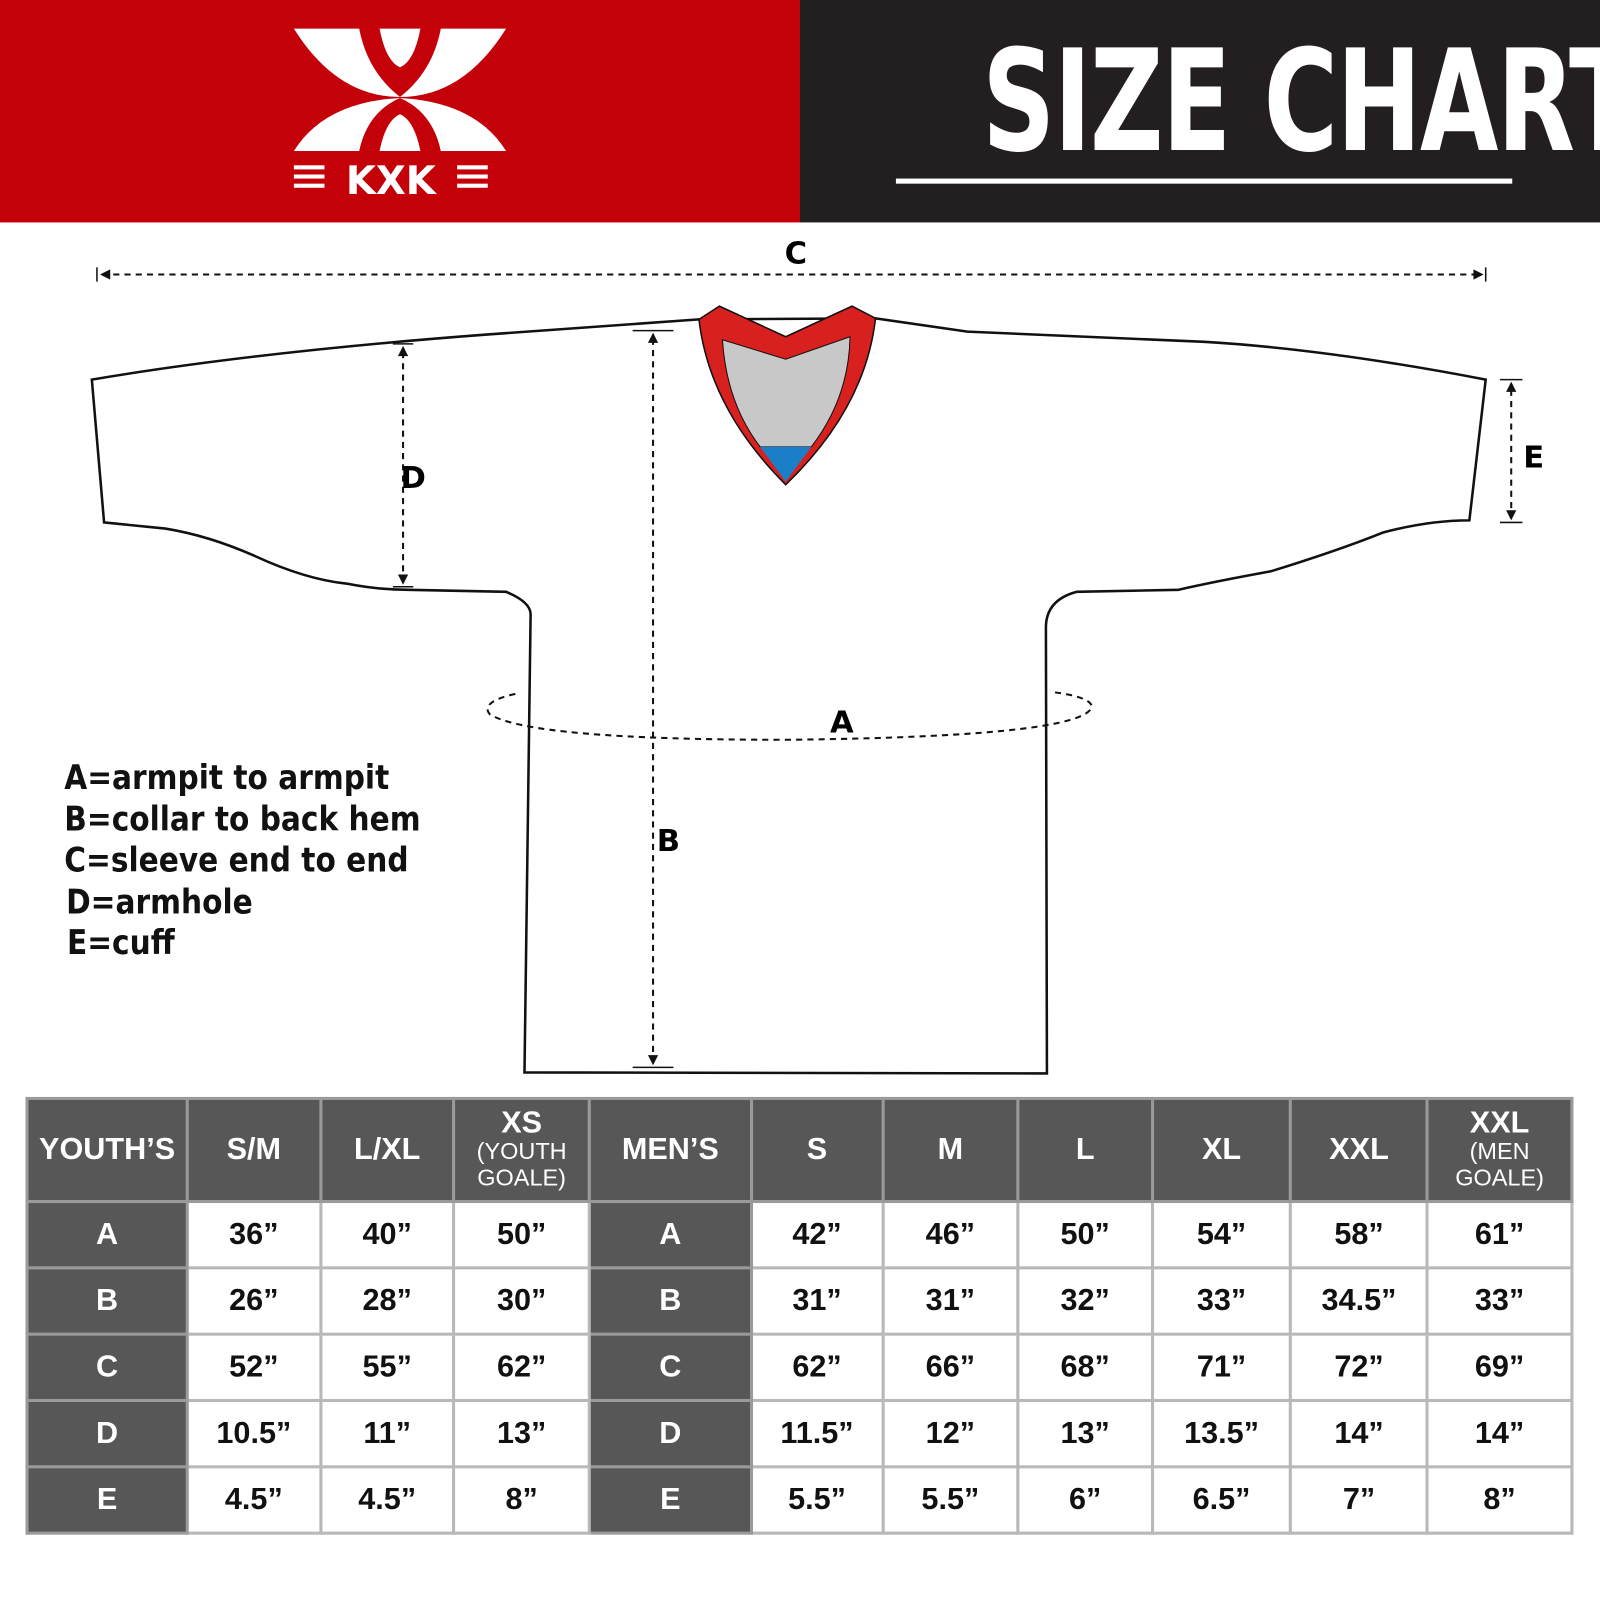 This screenshot has height=1600, width=1600. What do you see at coordinates (107, 1234) in the screenshot?
I see `youth-row-label: A` at bounding box center [107, 1234].